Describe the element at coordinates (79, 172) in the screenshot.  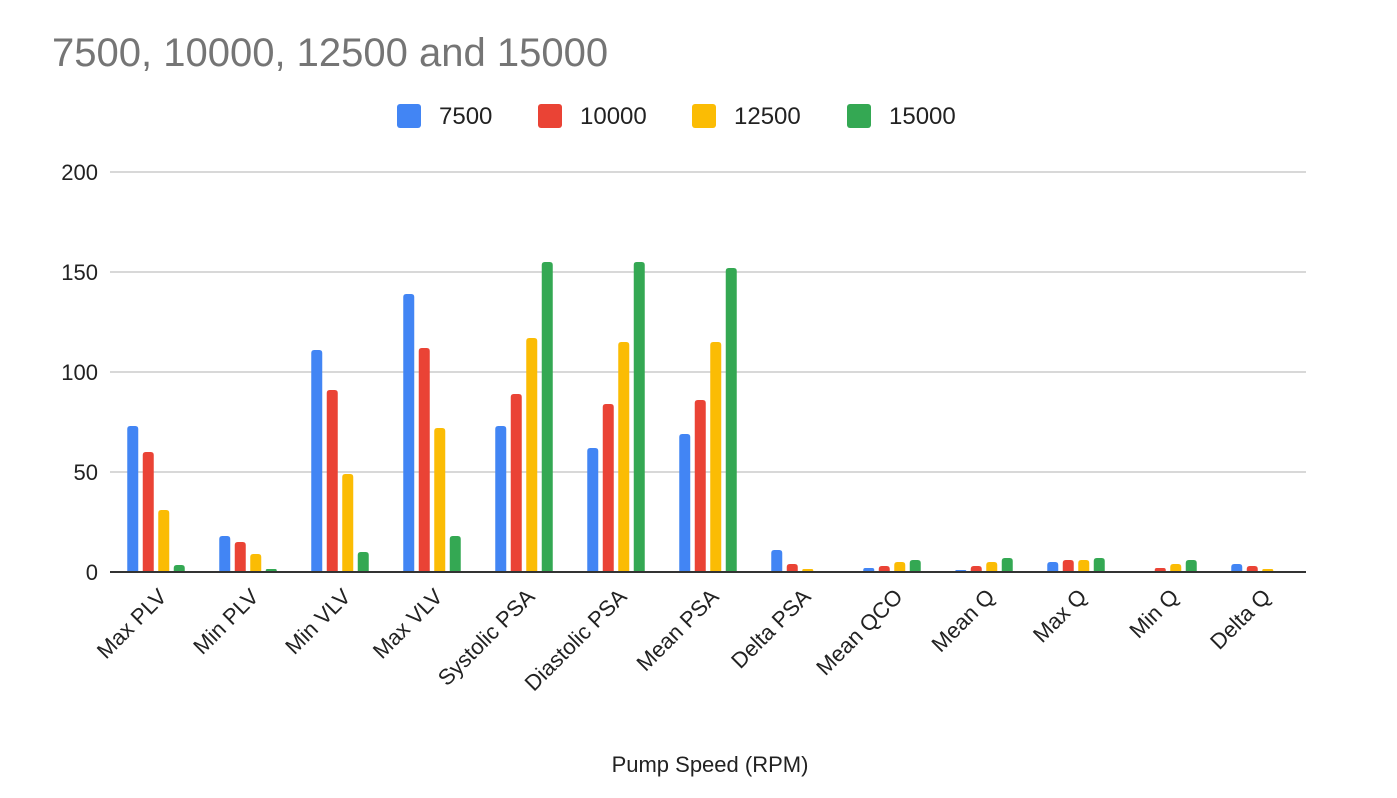
I see `y-tick-label: 200` at that location.